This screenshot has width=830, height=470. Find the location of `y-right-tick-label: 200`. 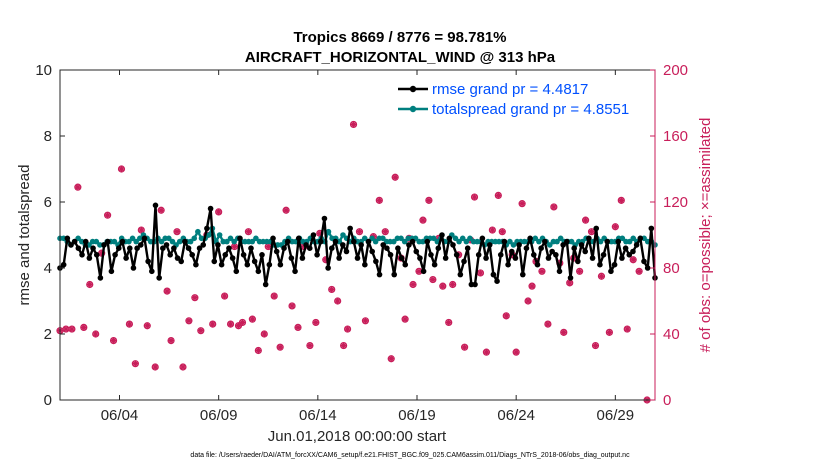

y-right-tick-label: 200 is located at coordinates (675, 70).